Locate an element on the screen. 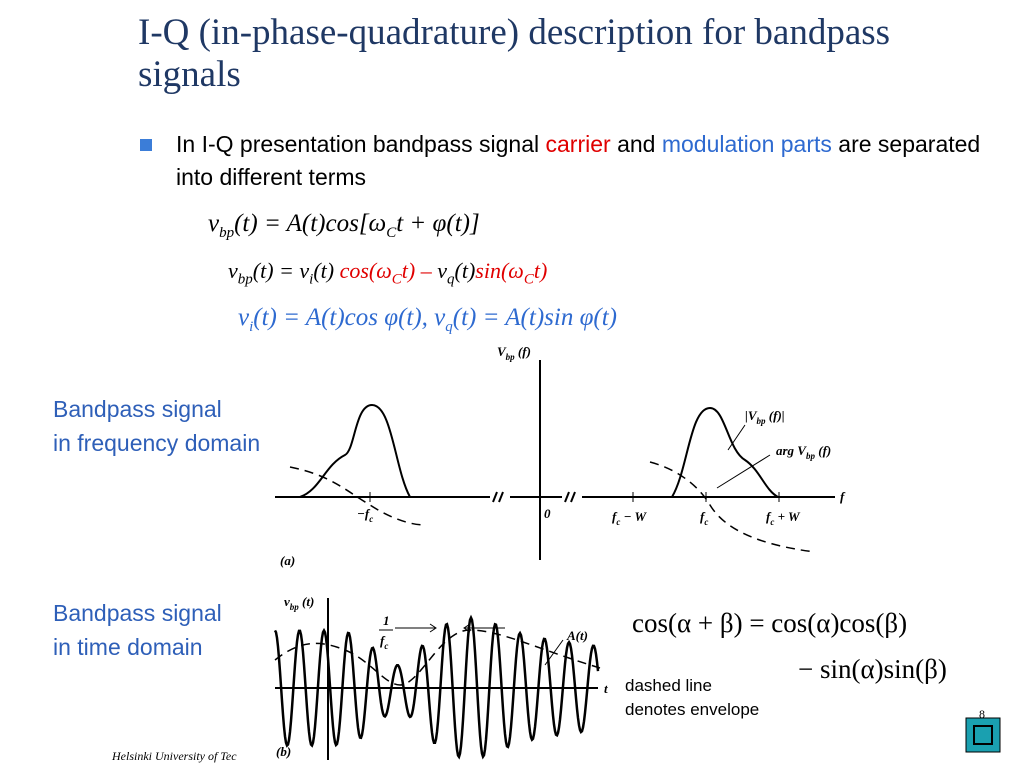 The image size is (1024, 768). text: In I-Q presentation bandpass signal is located at coordinates (358, 144).